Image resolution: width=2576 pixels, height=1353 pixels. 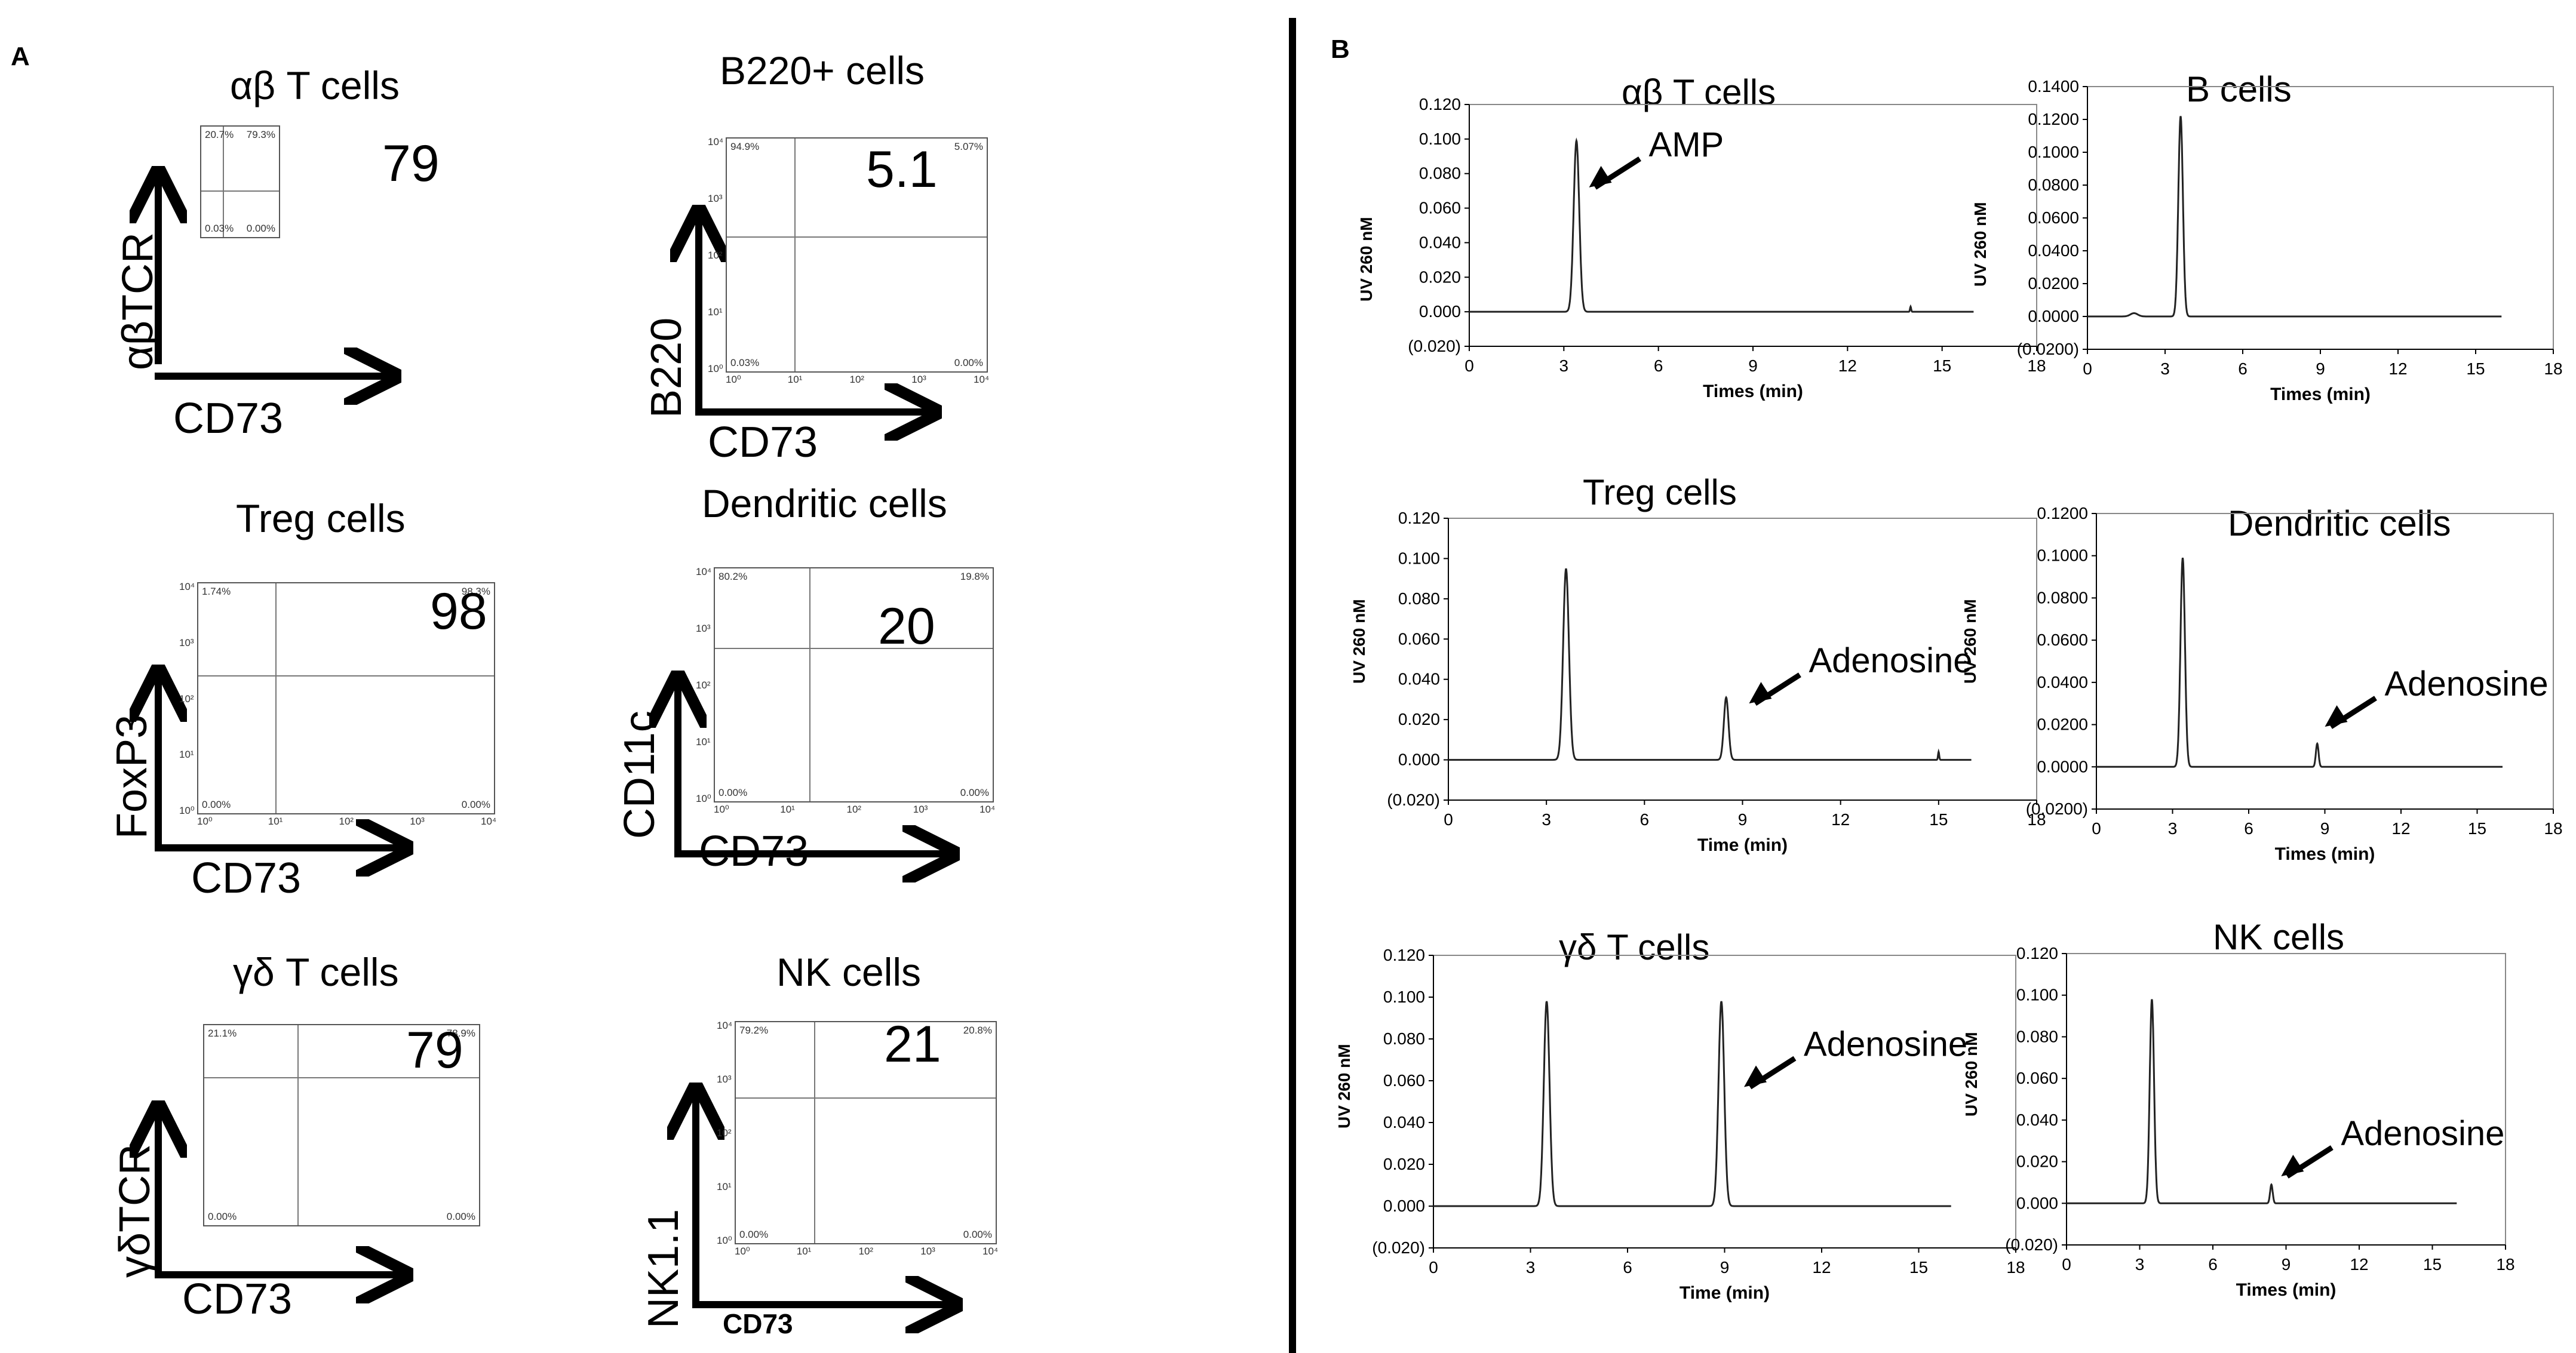 I want to click on y-tick-label: 0.040, so click(x=1419, y=679).